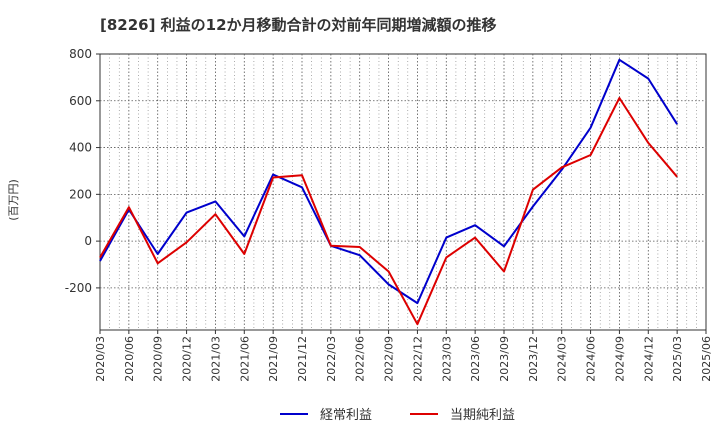  Describe the element at coordinates (677, 359) in the screenshot. I see `x-tick-label: 2025/03` at that location.